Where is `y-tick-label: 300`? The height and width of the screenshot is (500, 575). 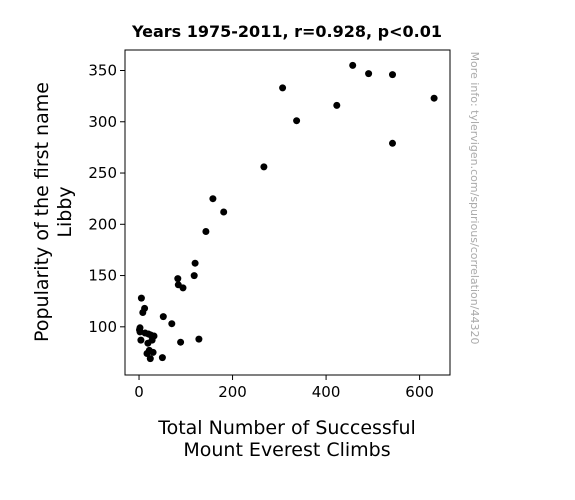
y-tick-label: 300 is located at coordinates (102, 122).